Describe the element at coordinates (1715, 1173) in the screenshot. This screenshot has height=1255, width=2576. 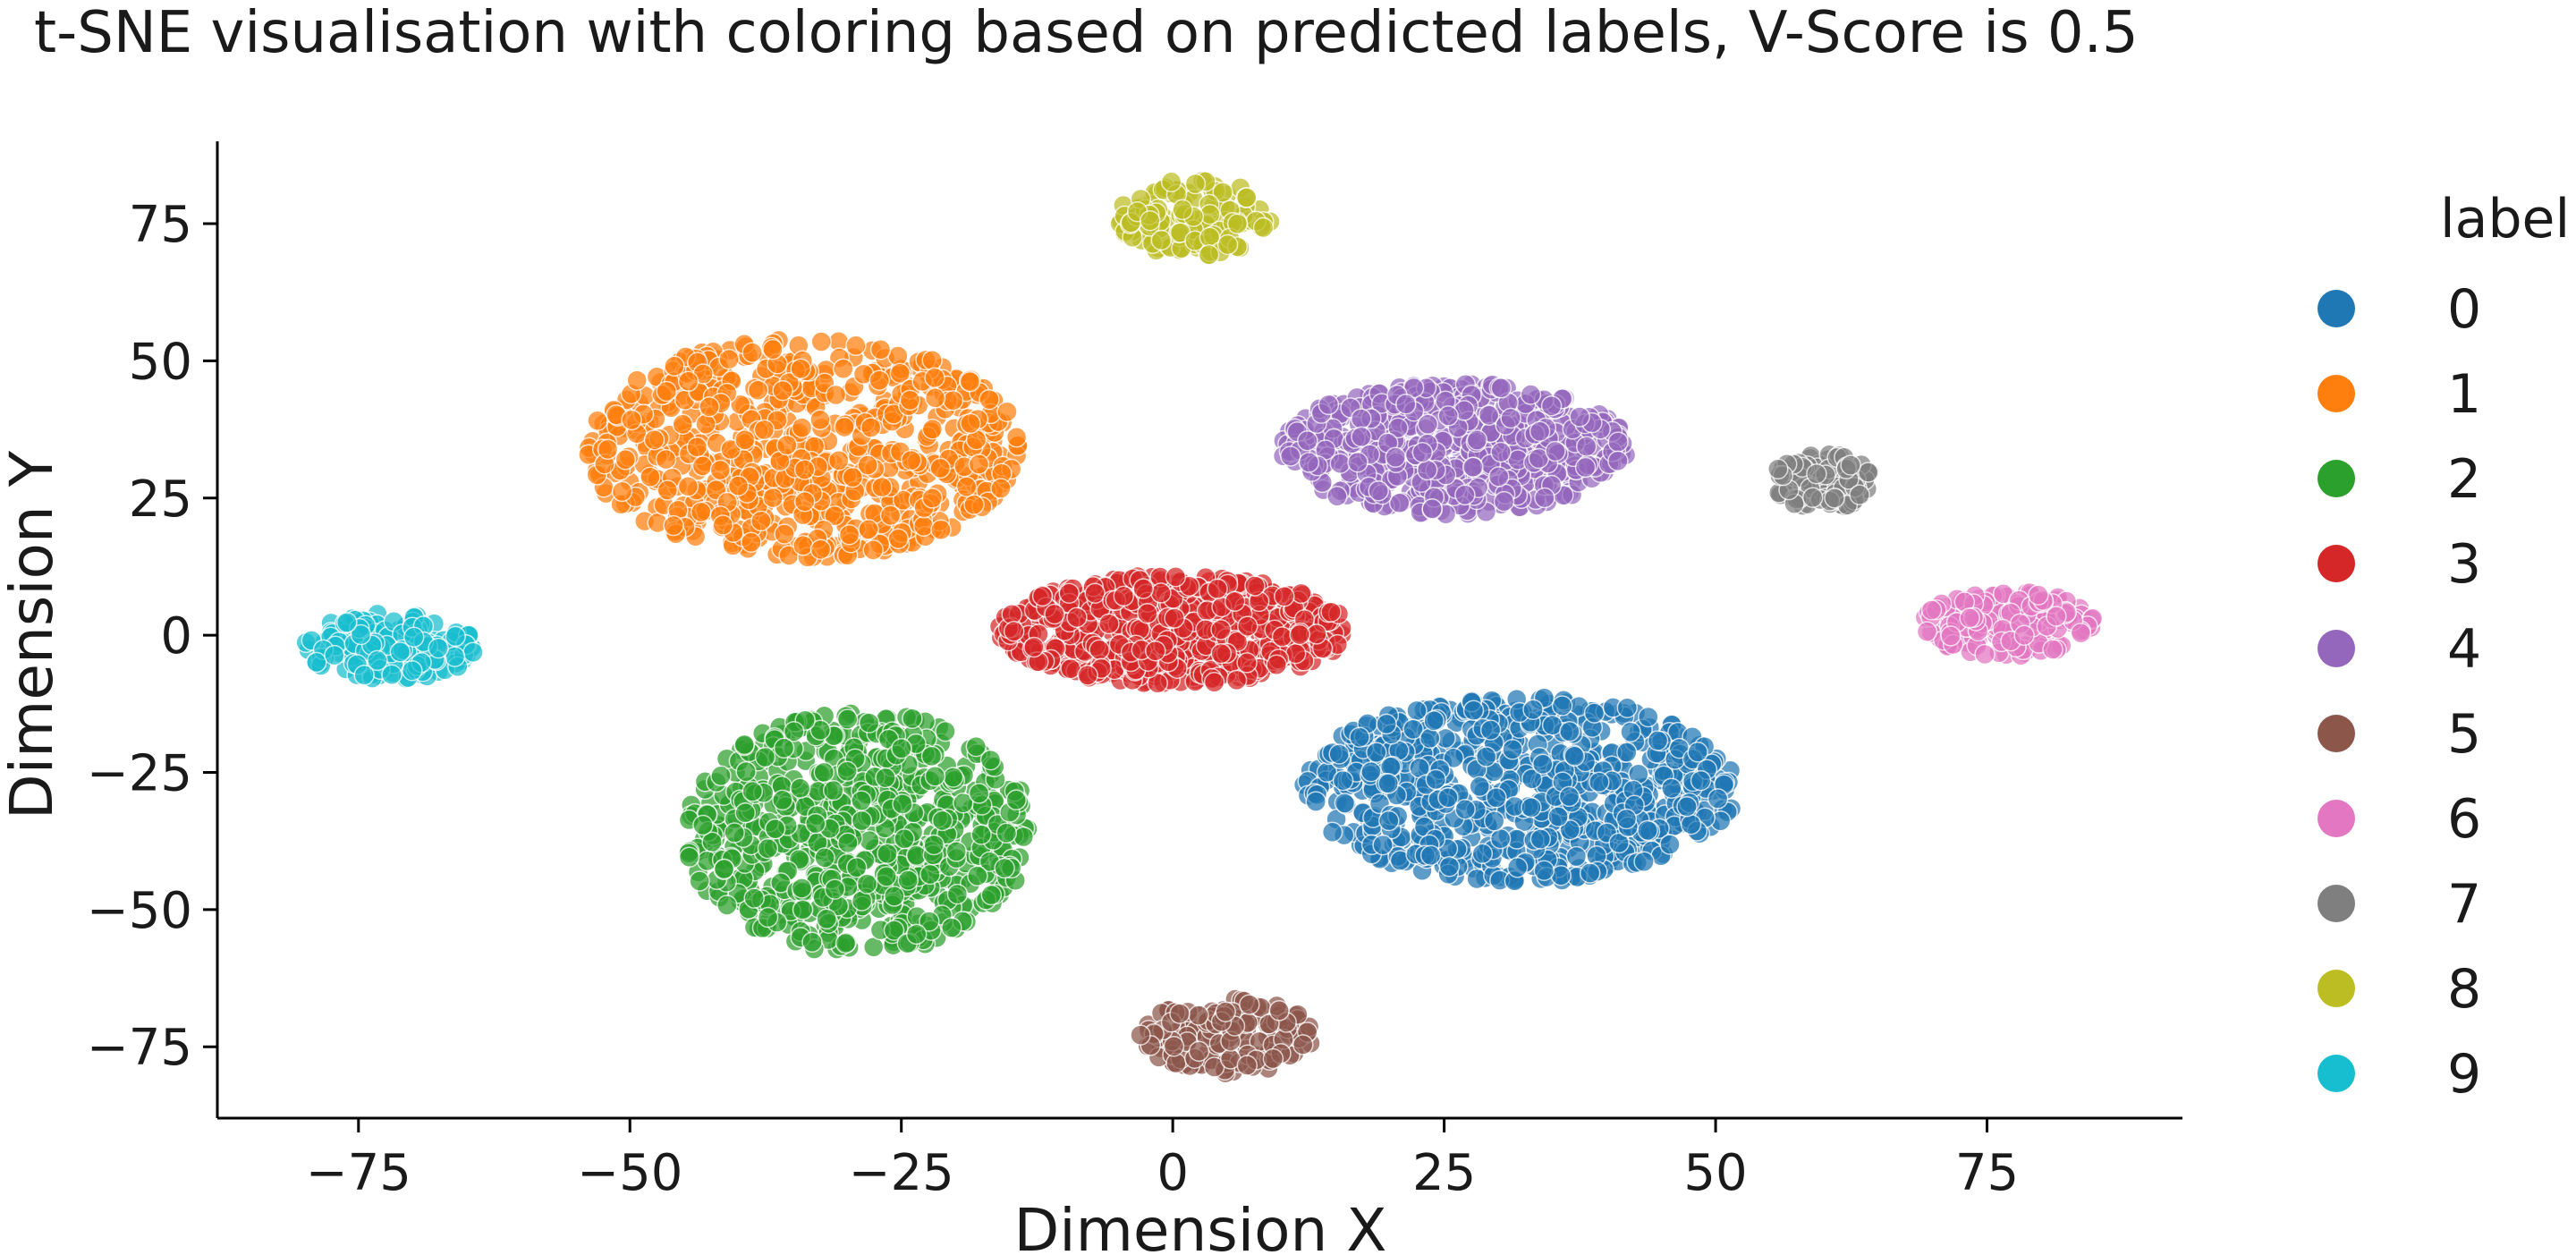
I see `x-tick-label: 50` at that location.